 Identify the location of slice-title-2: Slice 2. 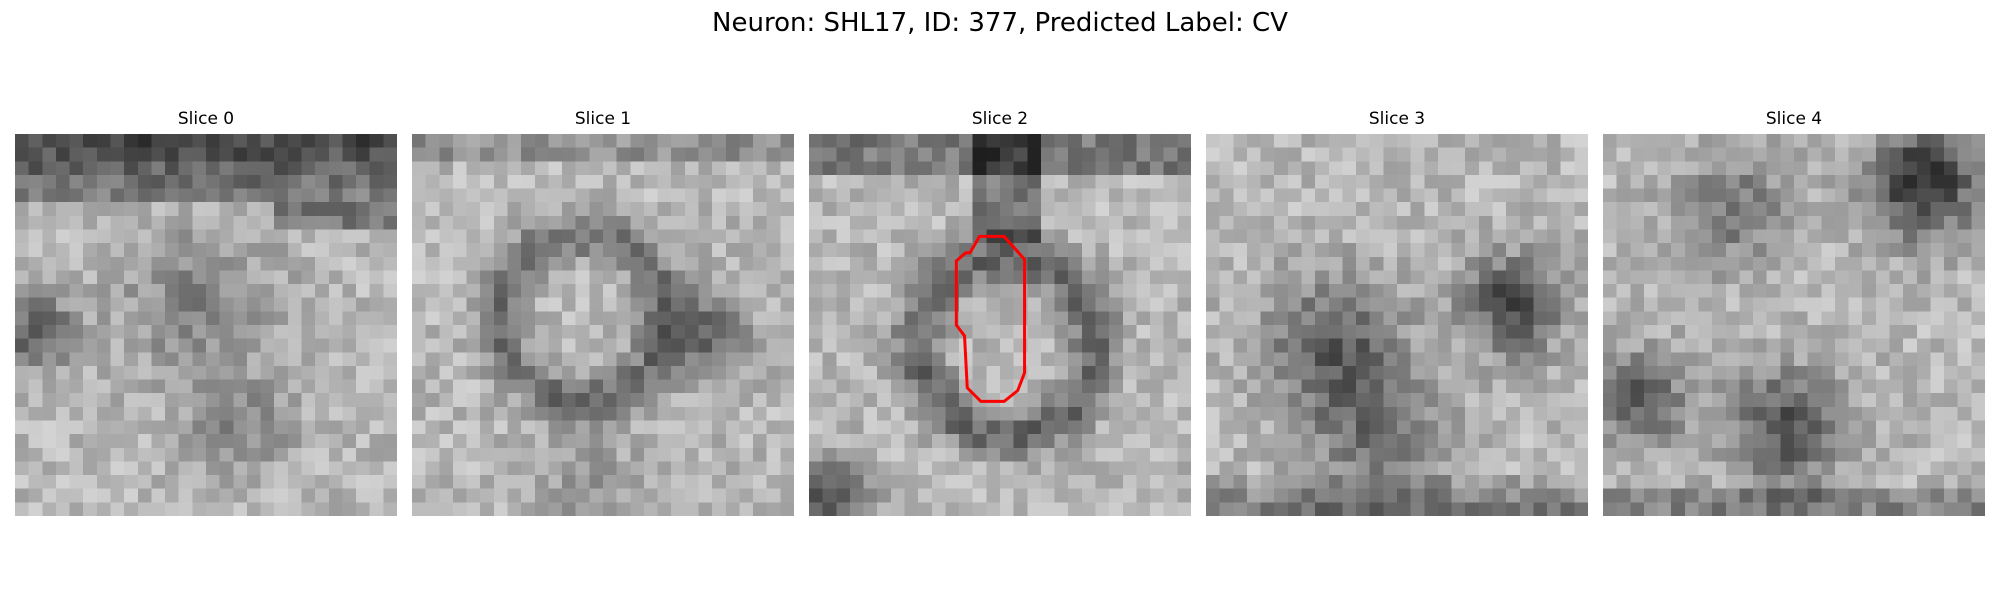
(1000, 119).